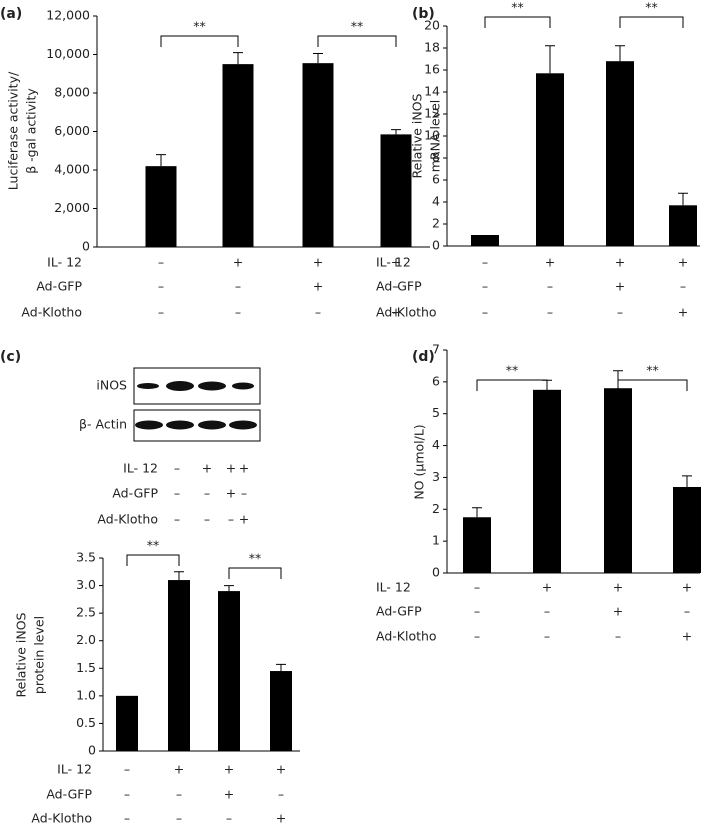 The height and width of the screenshot is (826, 709). Describe the element at coordinates (435, 136) in the screenshot. I see `y-axis-label: mRNA level` at that location.